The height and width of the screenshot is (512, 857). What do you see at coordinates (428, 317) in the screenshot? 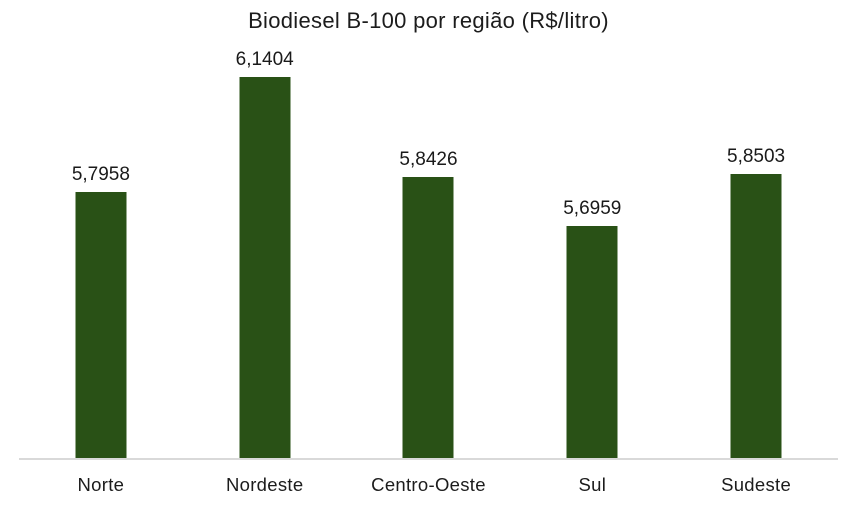
I see `bar-centro-oeste` at bounding box center [428, 317].